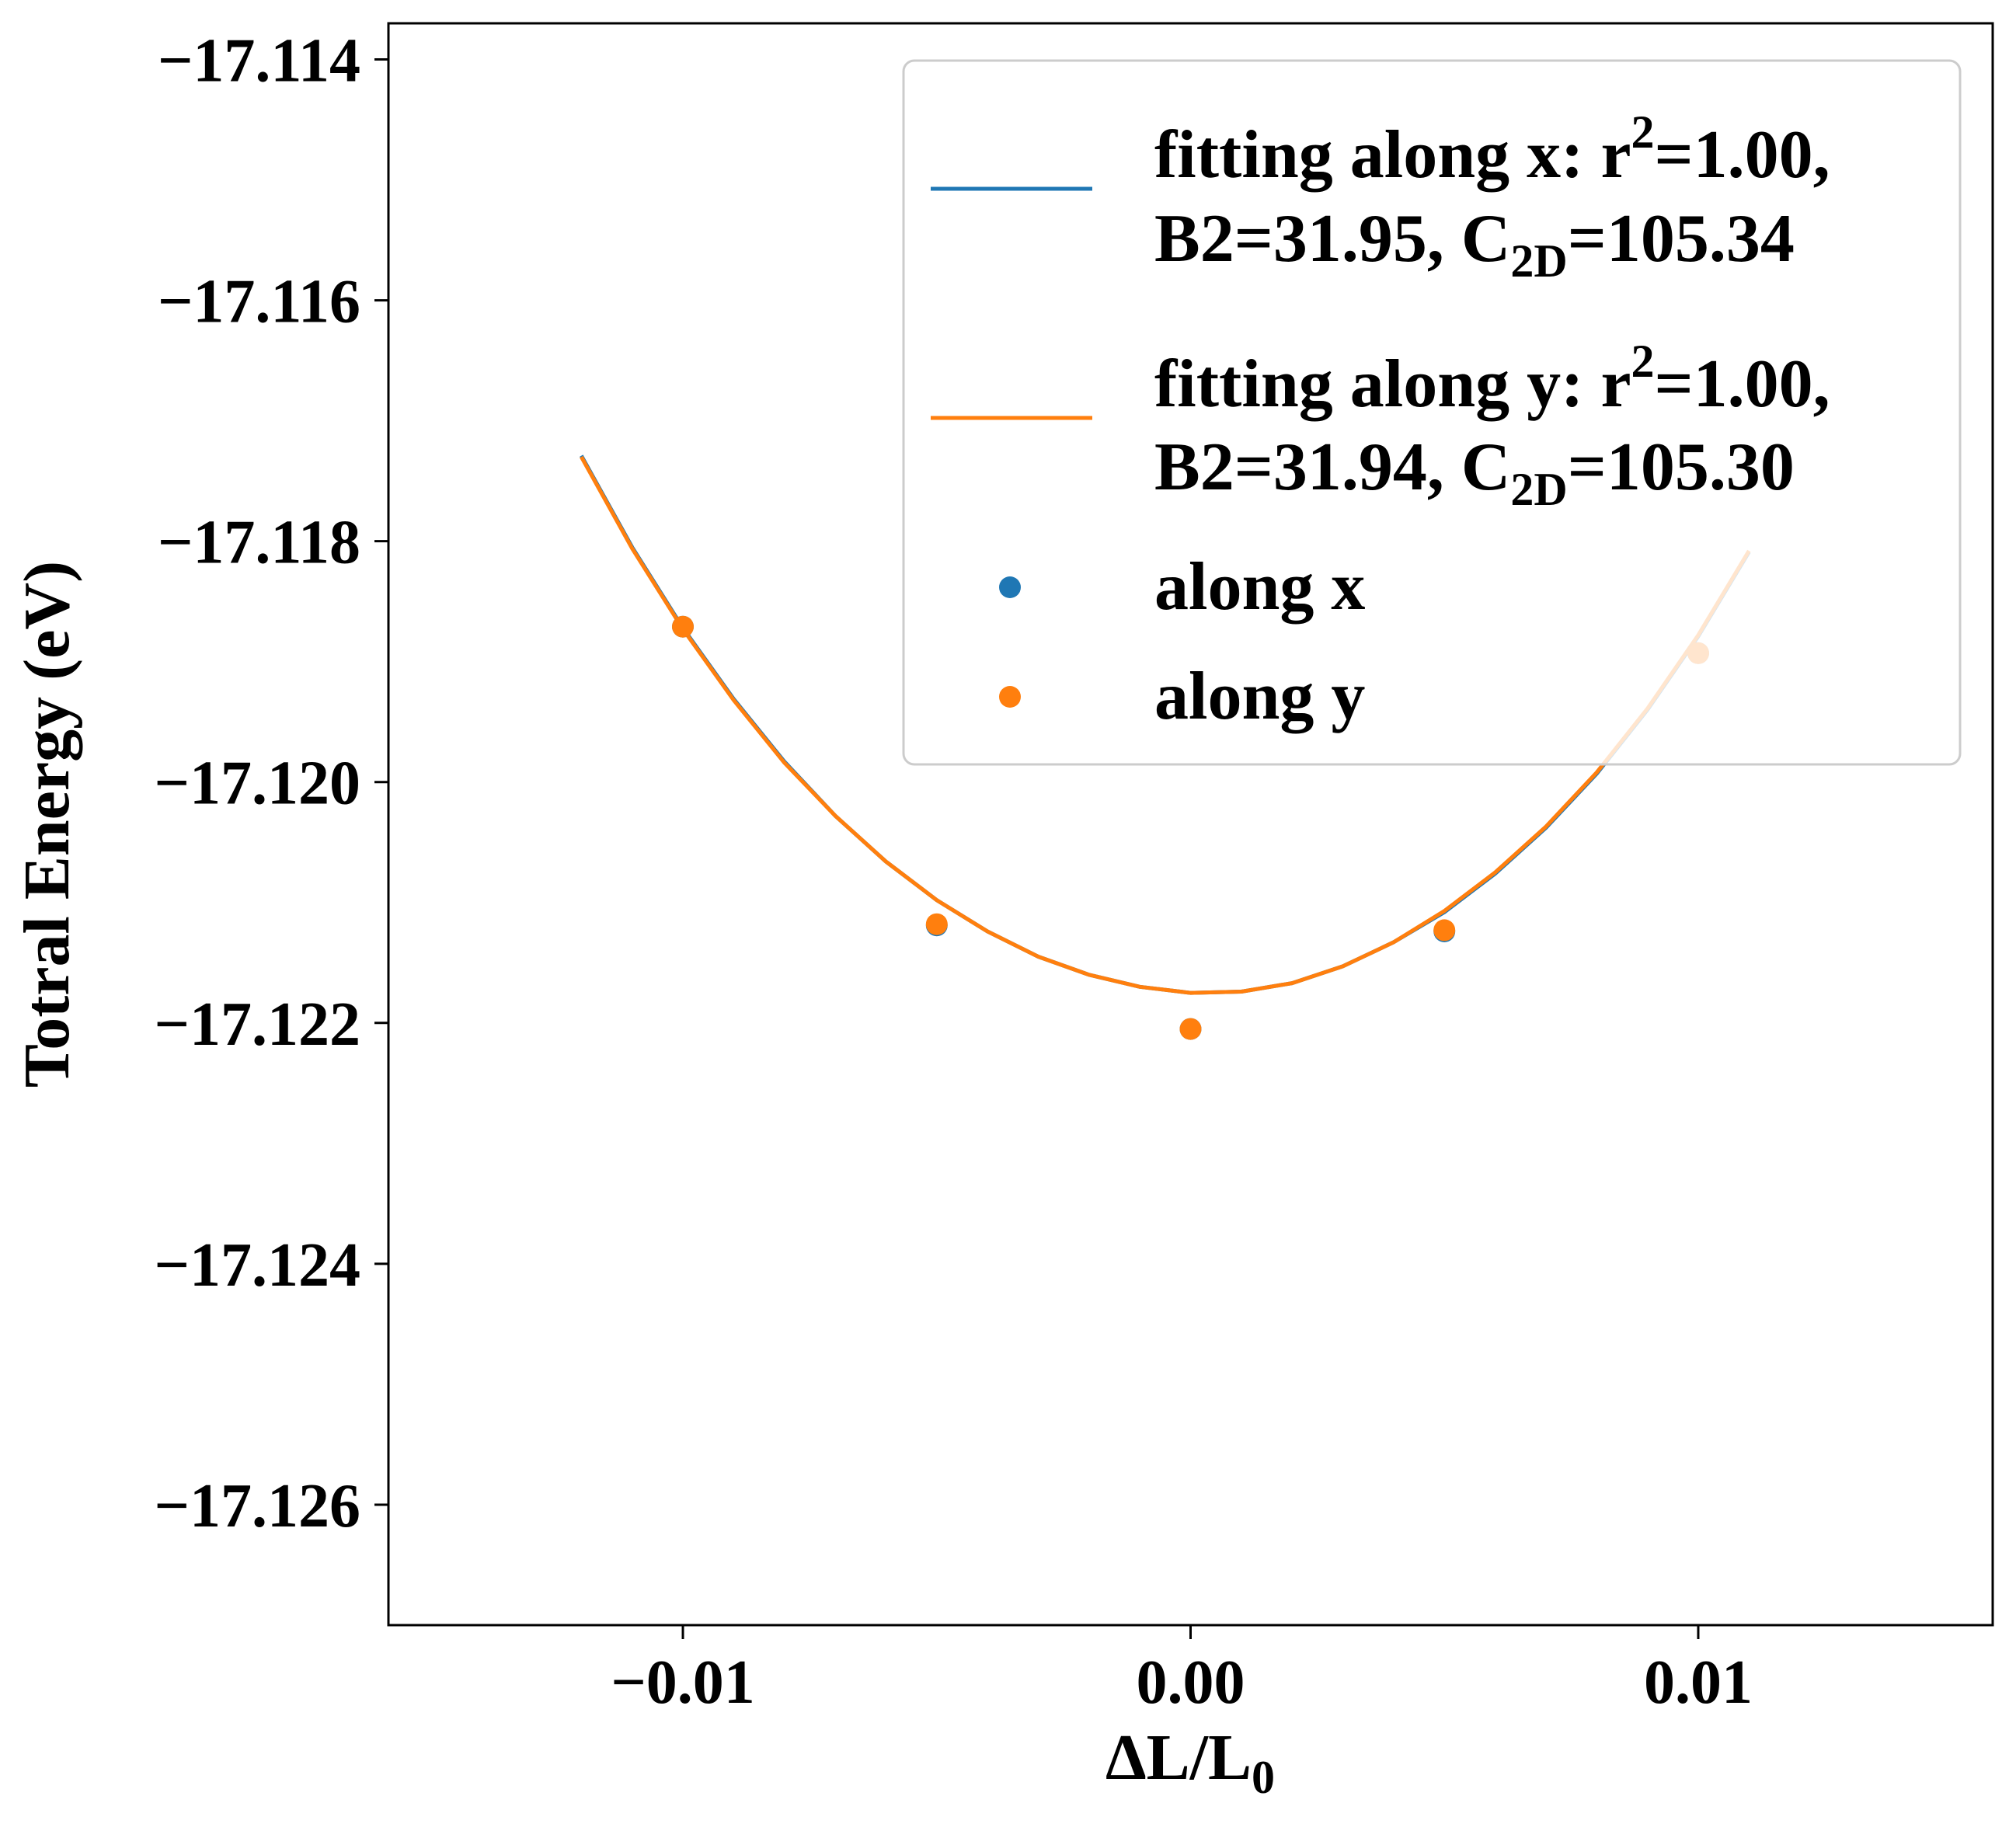 The width and height of the screenshot is (2016, 1824). What do you see at coordinates (1259, 696) in the screenshot?
I see `legend-label-along-y: along y` at bounding box center [1259, 696].